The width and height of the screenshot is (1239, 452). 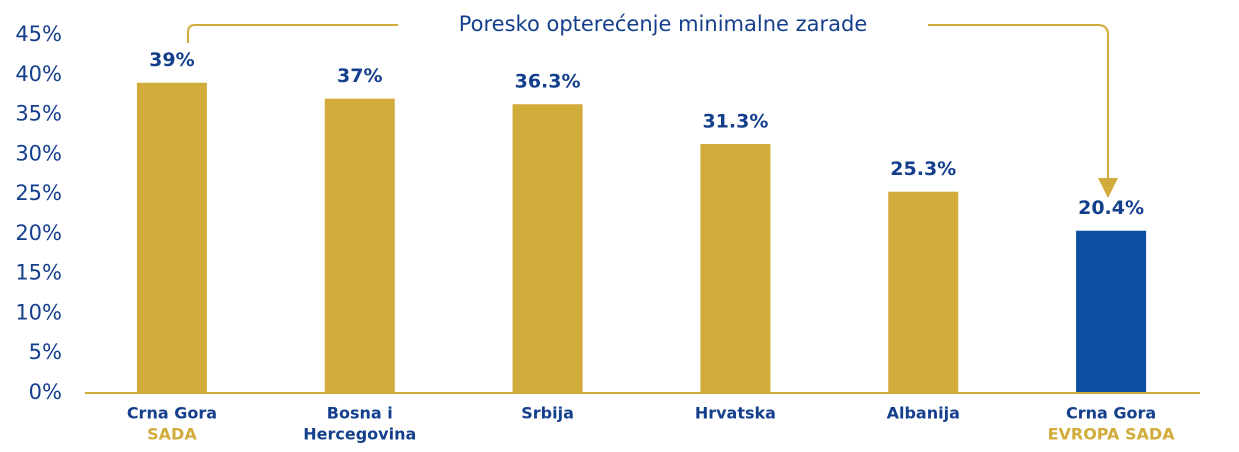 What do you see at coordinates (1112, 434) in the screenshot?
I see `category-note: EVROPA SADA` at bounding box center [1112, 434].